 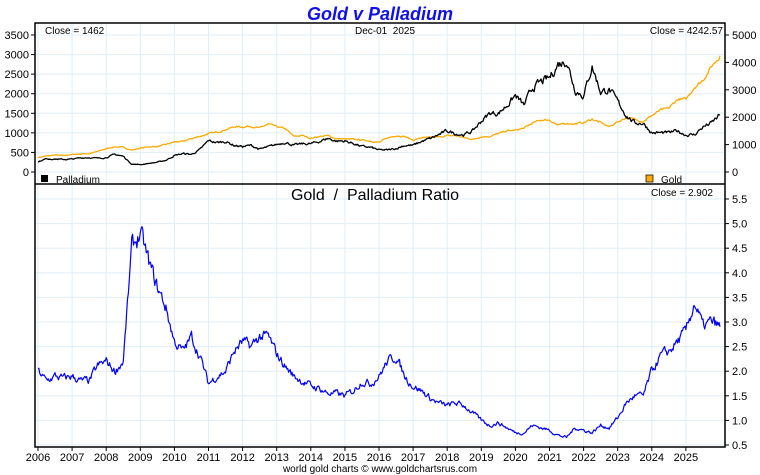 What do you see at coordinates (739, 348) in the screenshot?
I see `ratio-axis-label: 2.5` at bounding box center [739, 348].